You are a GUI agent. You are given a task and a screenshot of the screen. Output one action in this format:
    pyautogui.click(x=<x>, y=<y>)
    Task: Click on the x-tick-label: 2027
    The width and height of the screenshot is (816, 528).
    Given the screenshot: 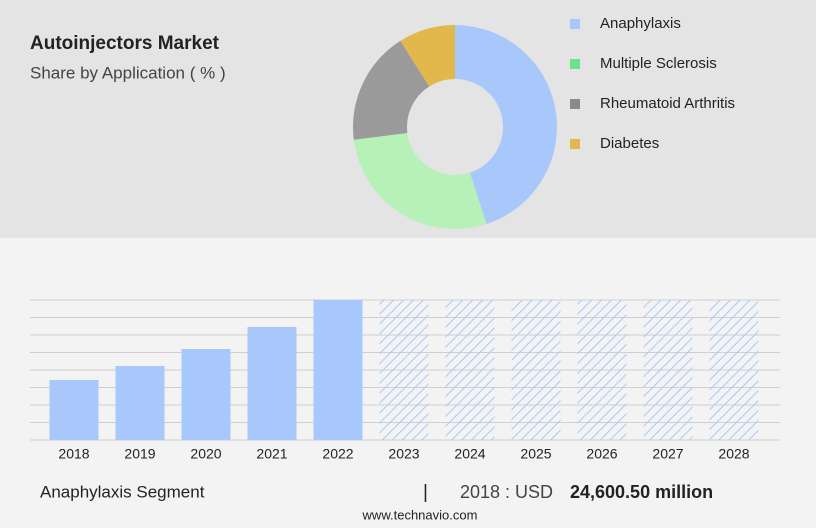 What is the action you would take?
    pyautogui.click(x=667, y=454)
    